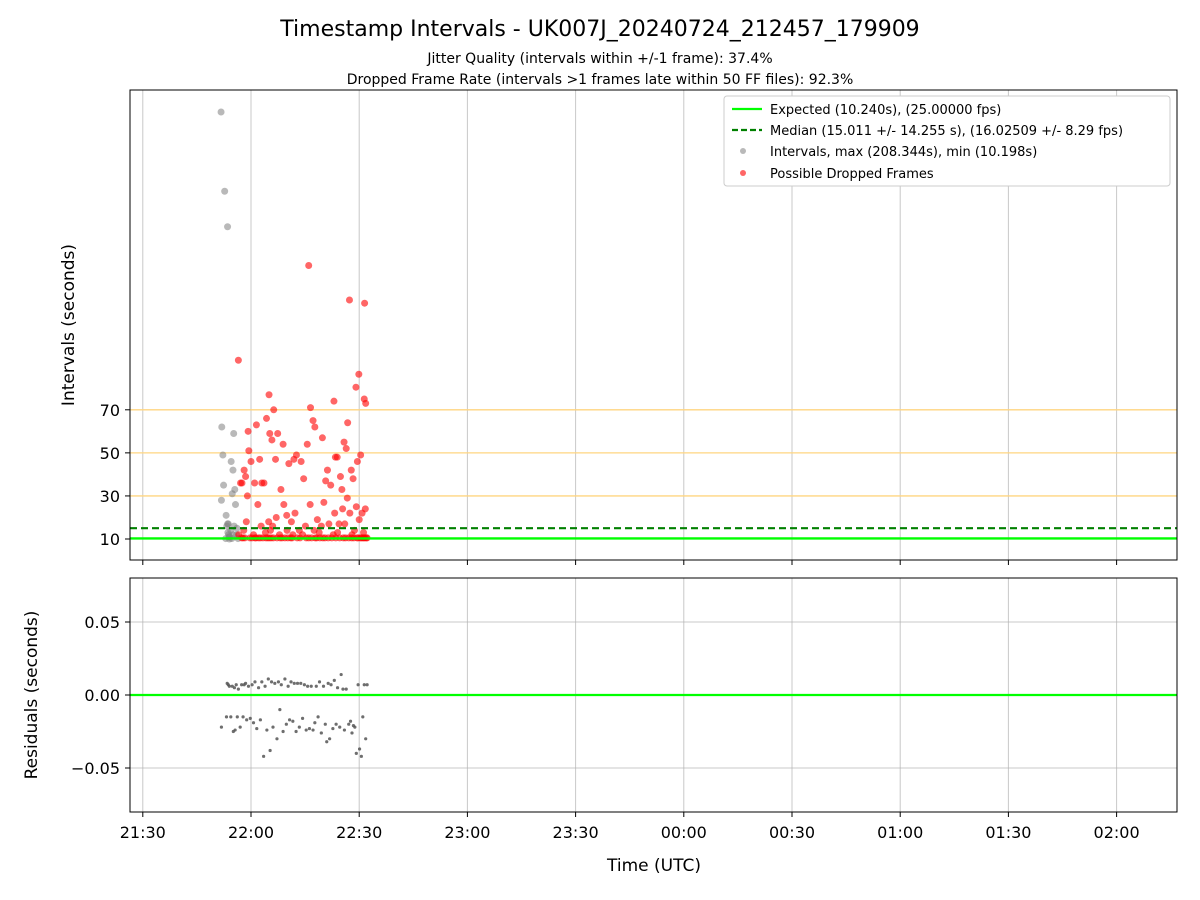 This screenshot has height=900, width=1200. What do you see at coordinates (947, 141) in the screenshot?
I see `legend-box` at bounding box center [947, 141].